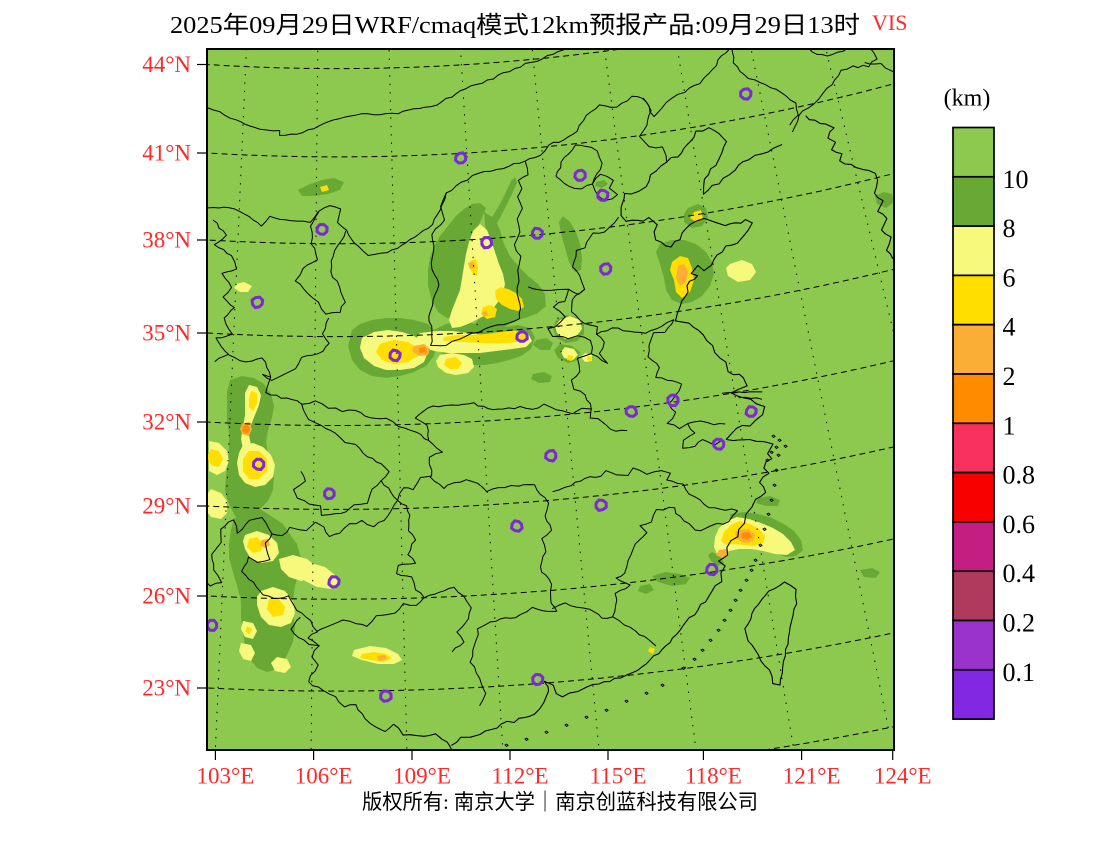  I want to click on svg-text: 112°E, so click(520, 776).